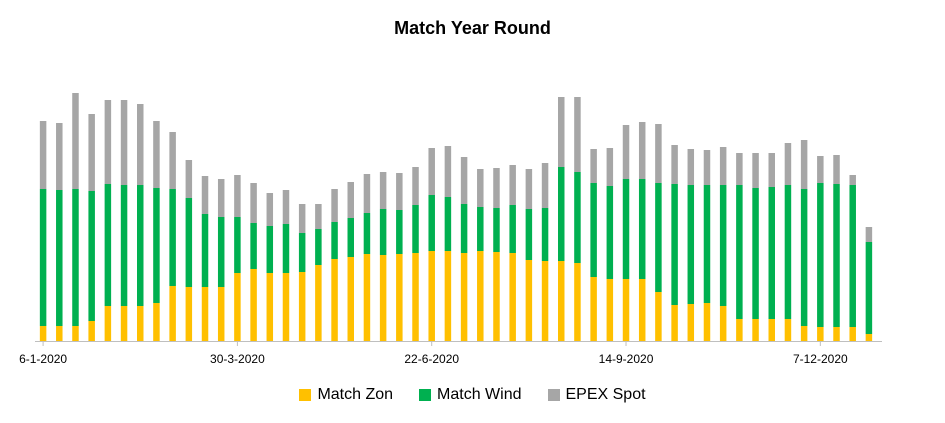 The width and height of the screenshot is (945, 423). Describe the element at coordinates (596, 395) in the screenshot. I see `legend-item-epex-spot: EPEX Spot` at that location.